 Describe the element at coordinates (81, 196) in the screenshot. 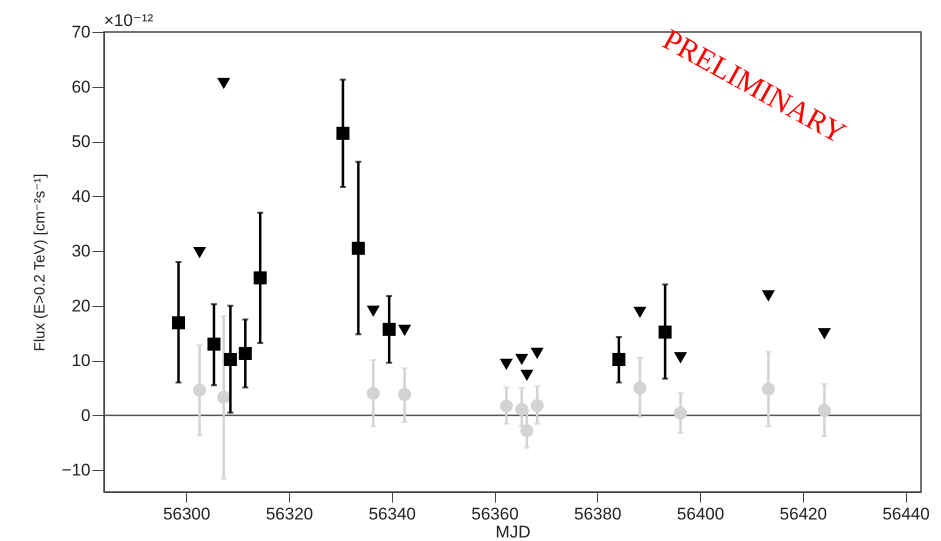

I see `y-tick-label: 40` at that location.